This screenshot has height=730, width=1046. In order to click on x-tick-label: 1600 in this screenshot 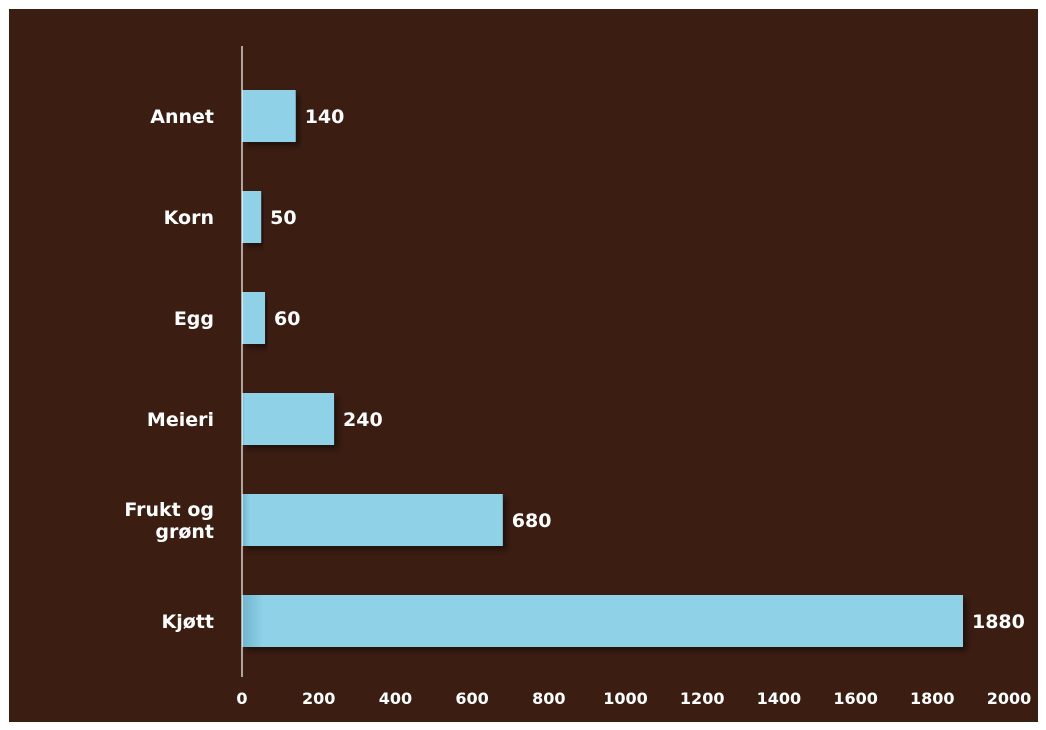, I will do `click(855, 698)`.